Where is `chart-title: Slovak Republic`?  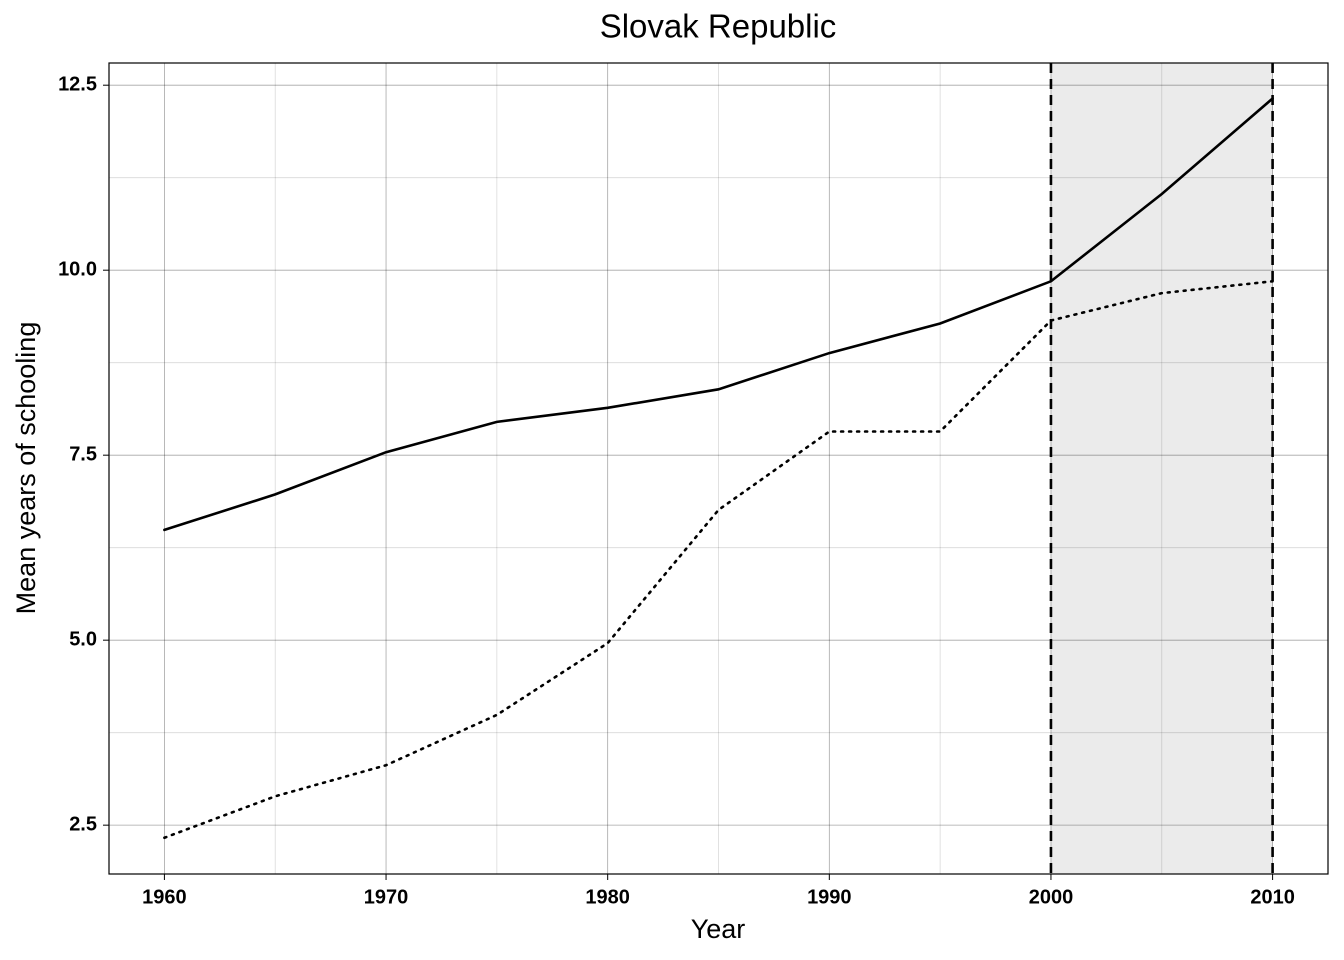 chart-title: Slovak Republic is located at coordinates (718, 26).